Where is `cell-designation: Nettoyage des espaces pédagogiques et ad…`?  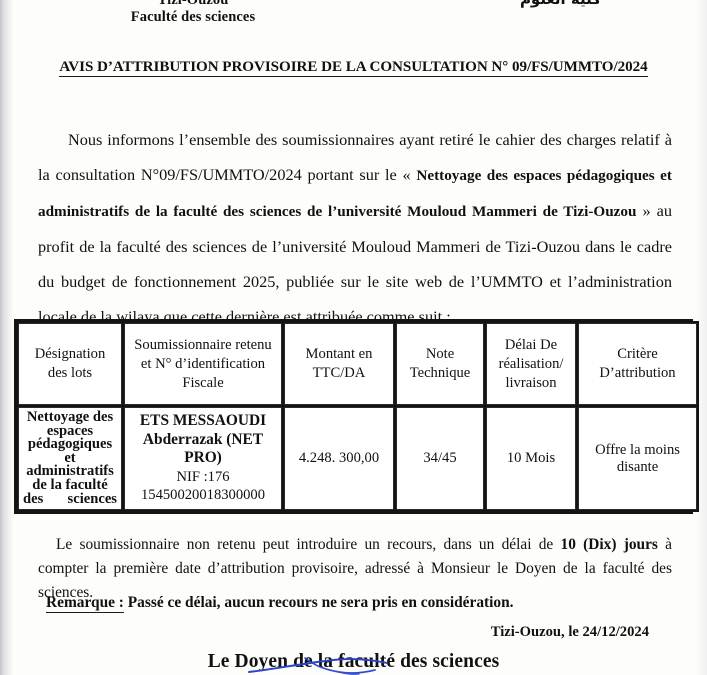
cell-designation: Nettoyage des espaces pédagogiques et ad… is located at coordinates (70, 459).